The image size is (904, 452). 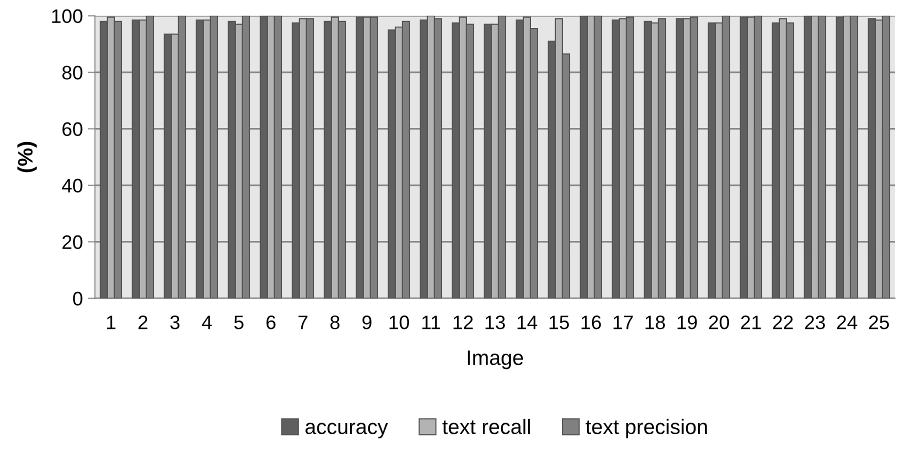 What do you see at coordinates (72, 73) in the screenshot?
I see `y-tick-label: 80` at bounding box center [72, 73].